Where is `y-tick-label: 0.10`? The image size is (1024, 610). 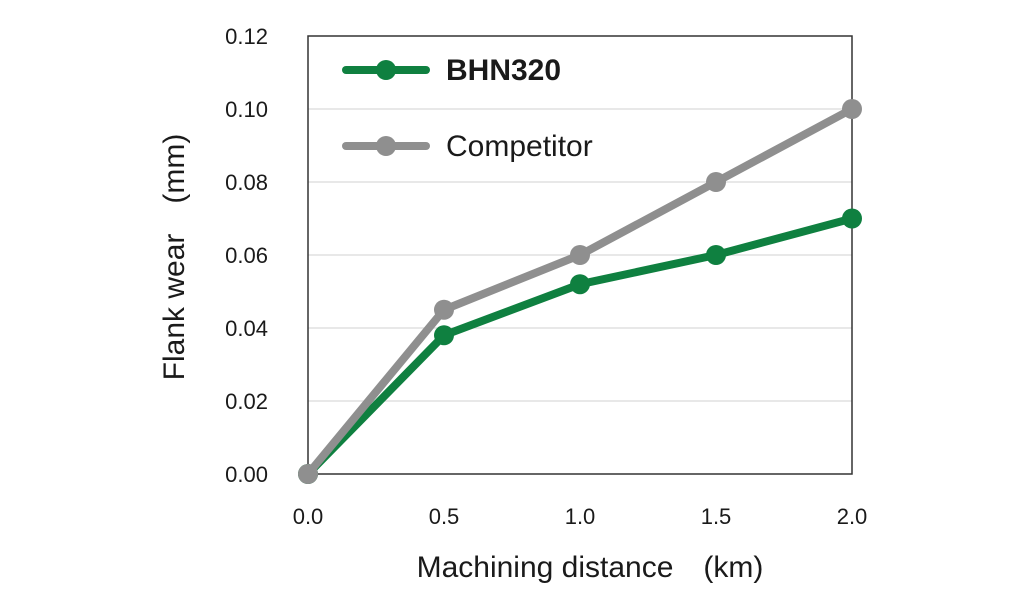 y-tick-label: 0.10 is located at coordinates (246, 109).